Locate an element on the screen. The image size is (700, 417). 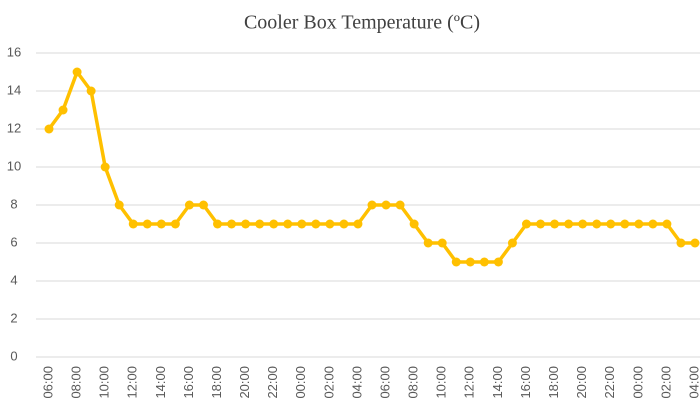
y-tick-label: 12 is located at coordinates (14, 127).